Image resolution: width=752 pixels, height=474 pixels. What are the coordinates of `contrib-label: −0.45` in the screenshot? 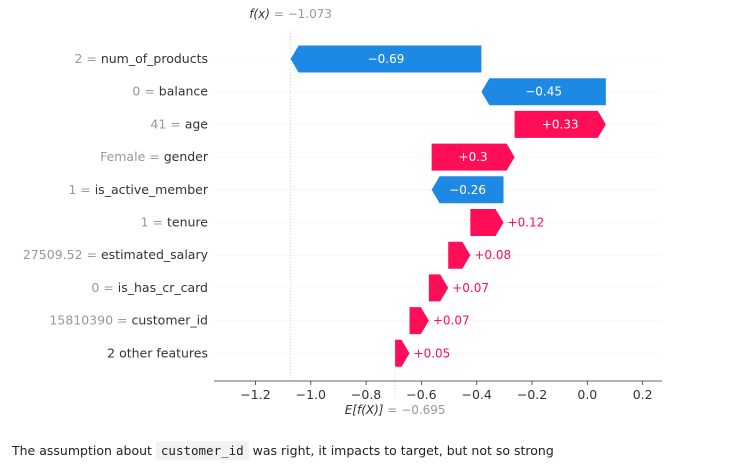 It's located at (543, 92).